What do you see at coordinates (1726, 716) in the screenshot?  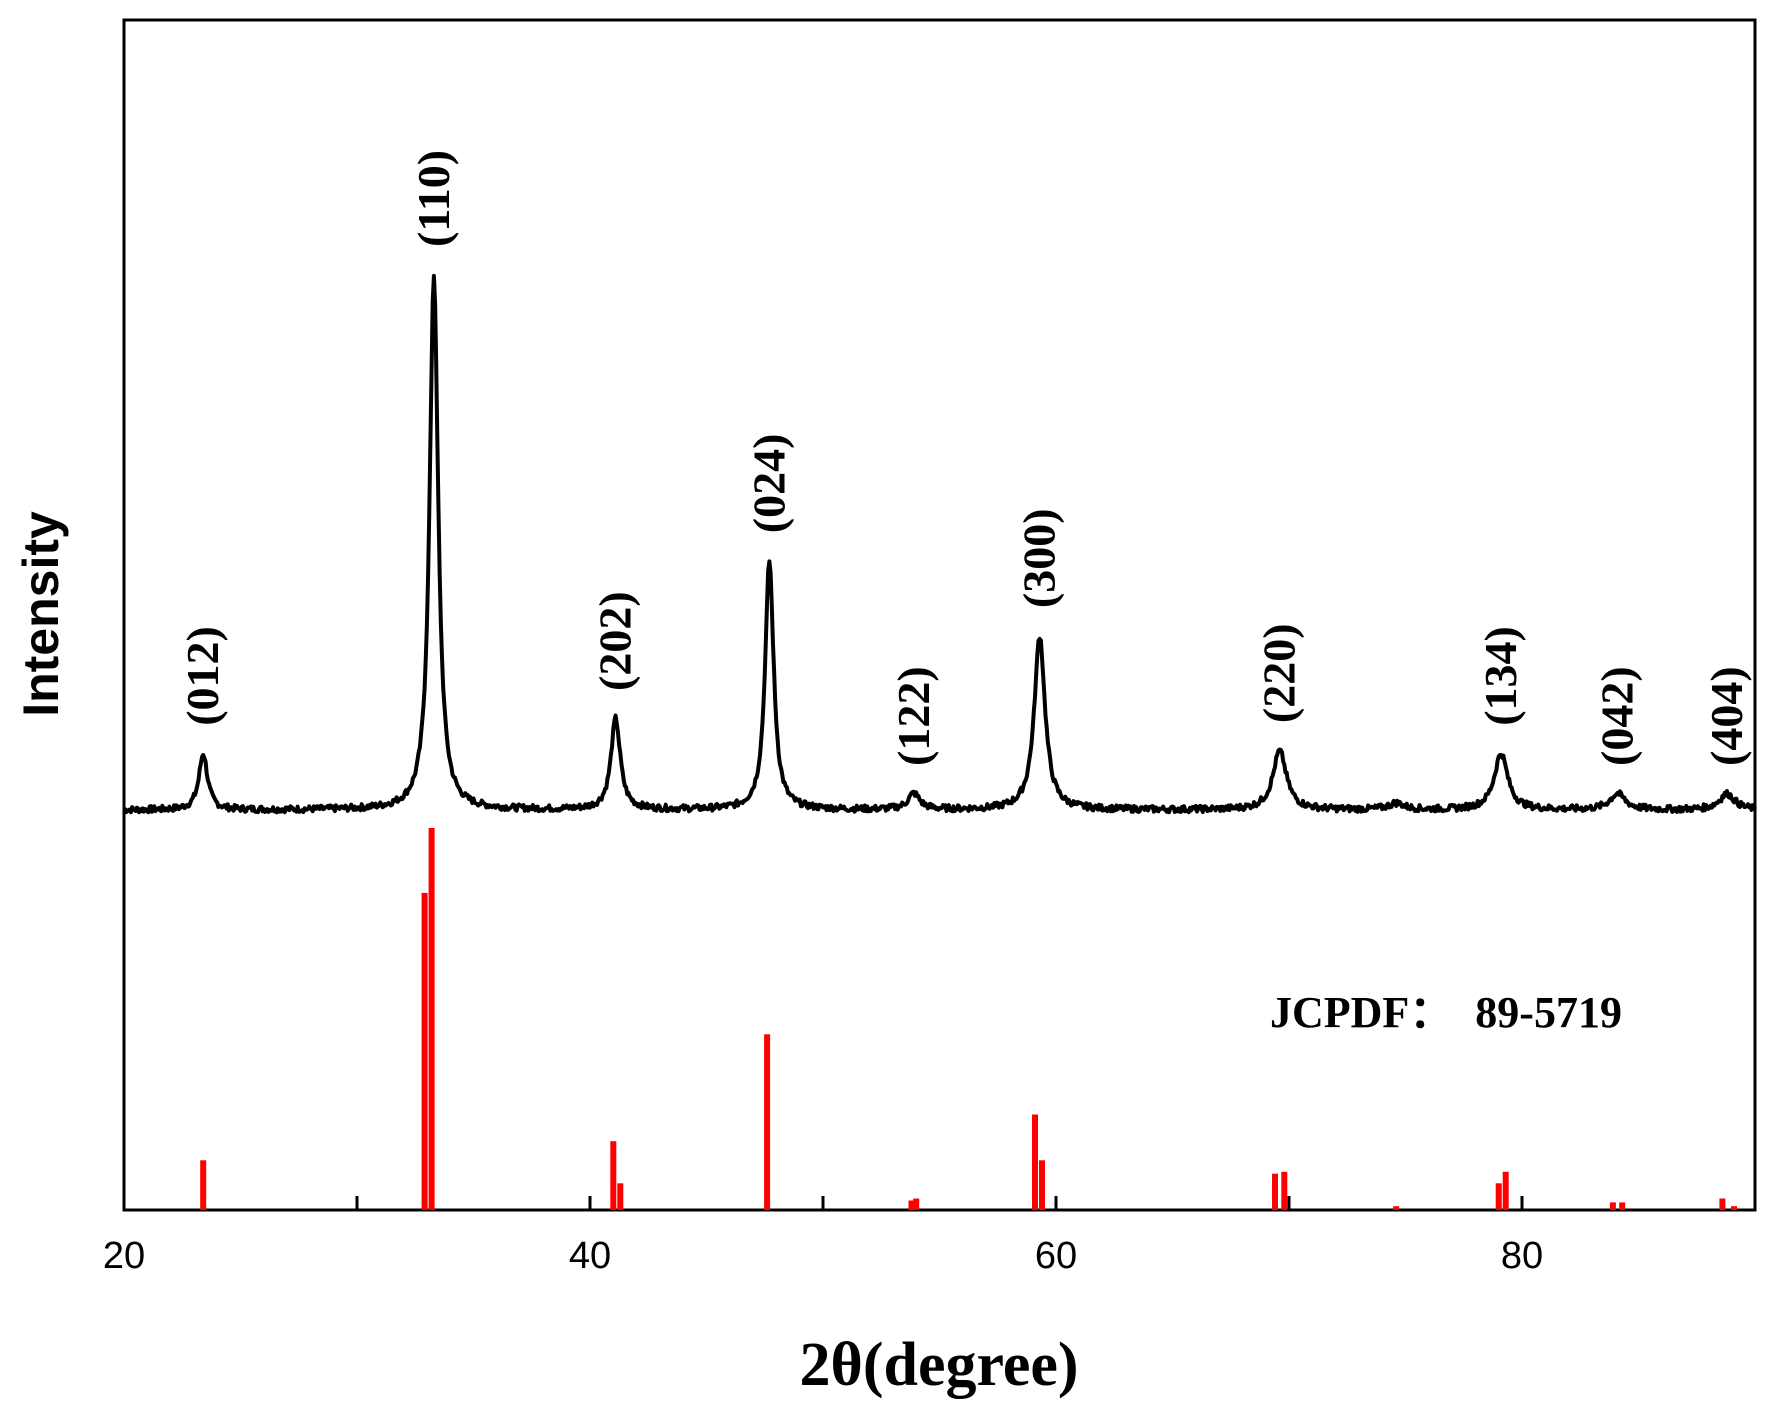 I see `peak-label: (404)` at bounding box center [1726, 716].